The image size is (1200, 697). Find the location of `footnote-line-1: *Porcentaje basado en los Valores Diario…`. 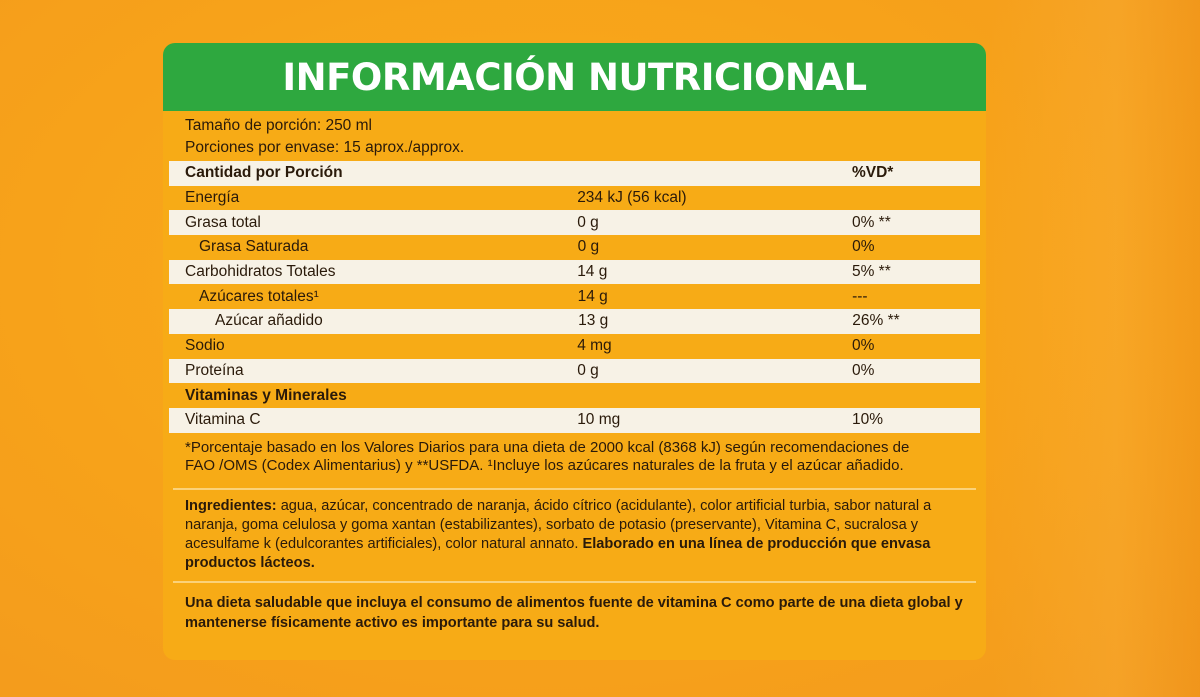

footnote-line-1: *Porcentaje basado en los Valores Diario… is located at coordinates (547, 447).